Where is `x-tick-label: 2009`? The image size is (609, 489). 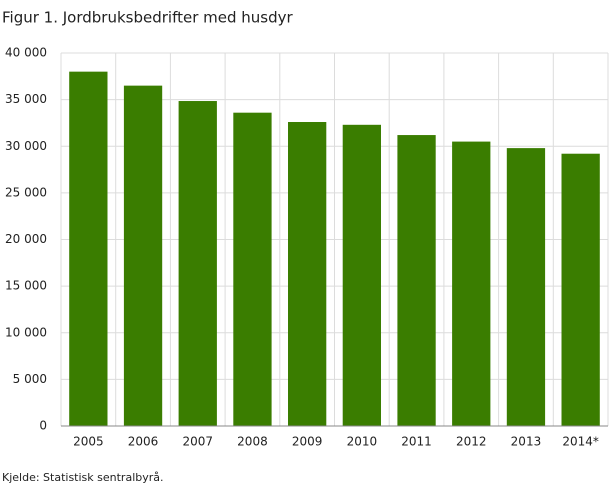 x-tick-label: 2009 is located at coordinates (307, 442).